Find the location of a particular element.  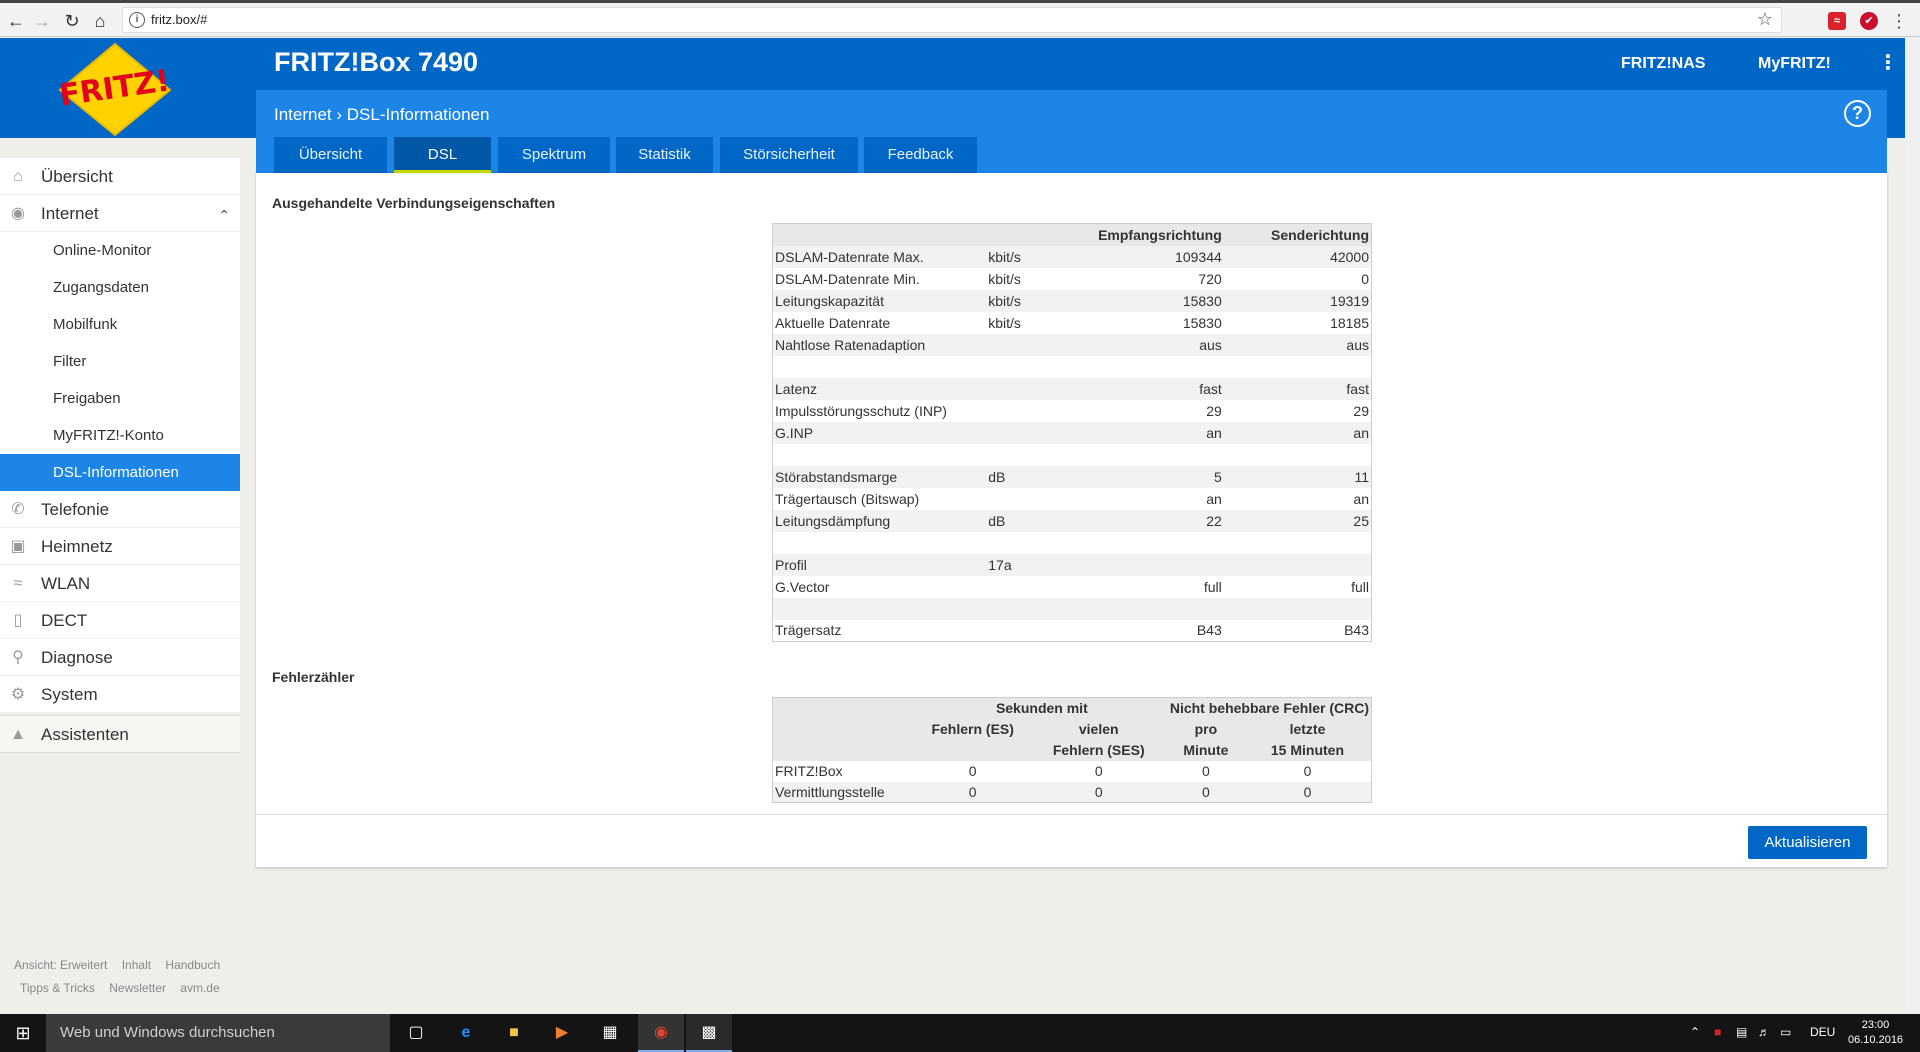

tab-uebersicht: Übersicht is located at coordinates (330, 155).